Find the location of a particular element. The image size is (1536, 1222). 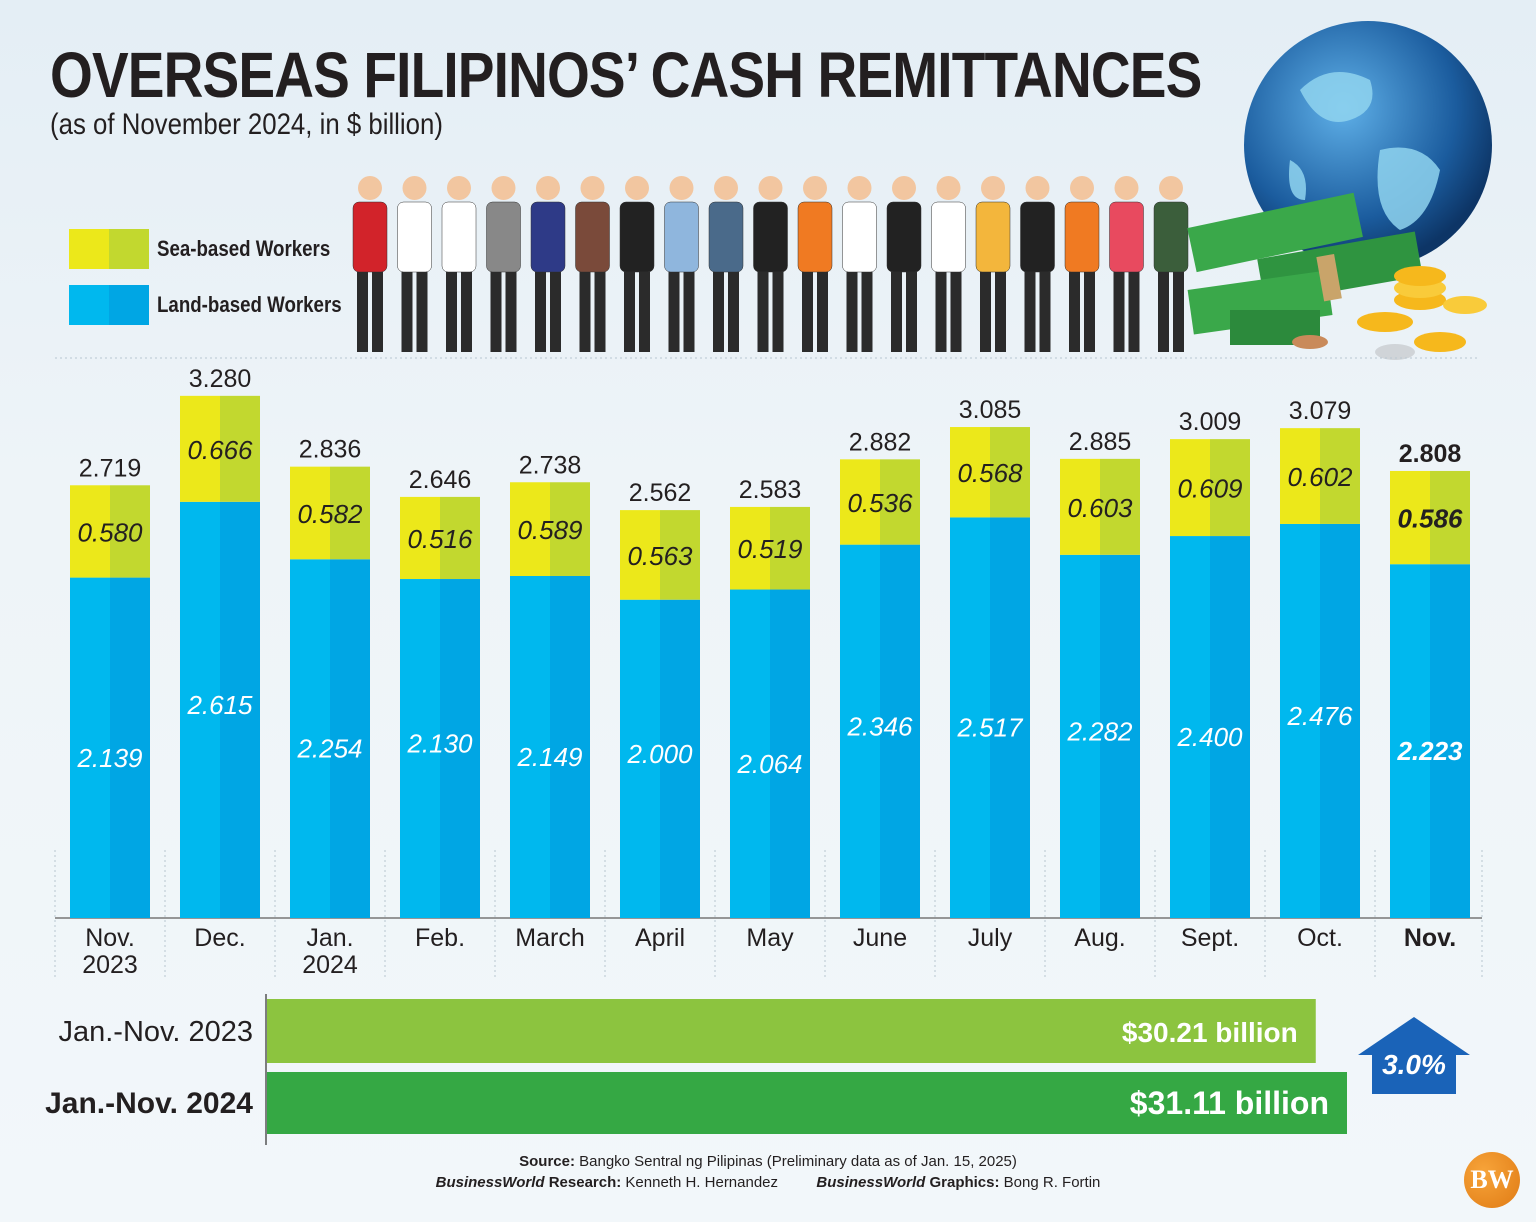

land-value-label: 2.130 is located at coordinates (439, 744).